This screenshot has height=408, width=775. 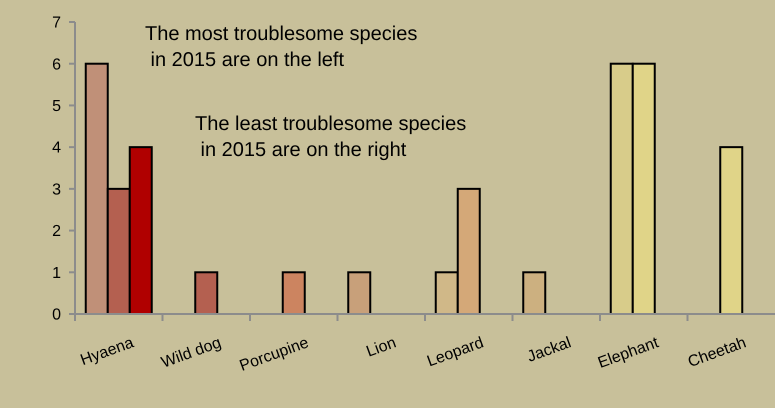 What do you see at coordinates (57, 231) in the screenshot?
I see `y-tick-label: 2` at bounding box center [57, 231].